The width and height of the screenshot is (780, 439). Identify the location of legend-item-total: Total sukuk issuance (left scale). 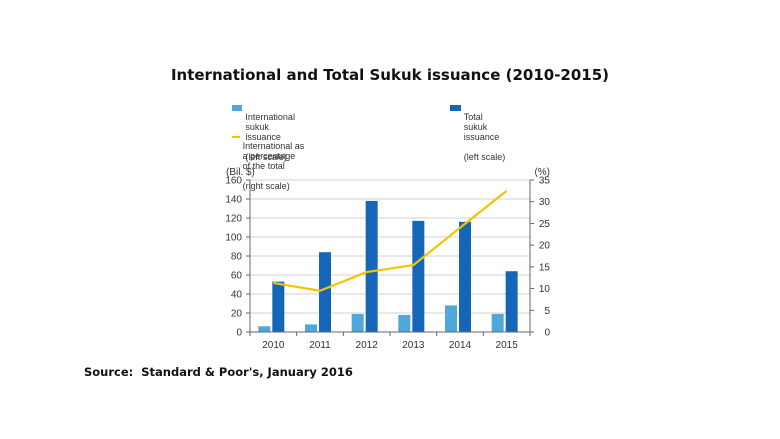
(479, 132).